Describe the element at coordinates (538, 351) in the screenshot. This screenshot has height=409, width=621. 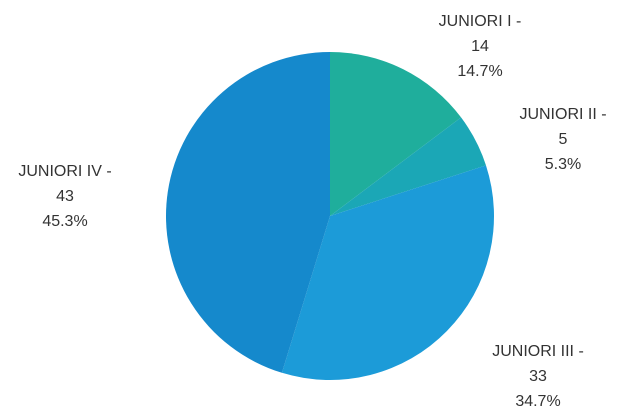
I see `slice-label: JUNIORI III -` at that location.